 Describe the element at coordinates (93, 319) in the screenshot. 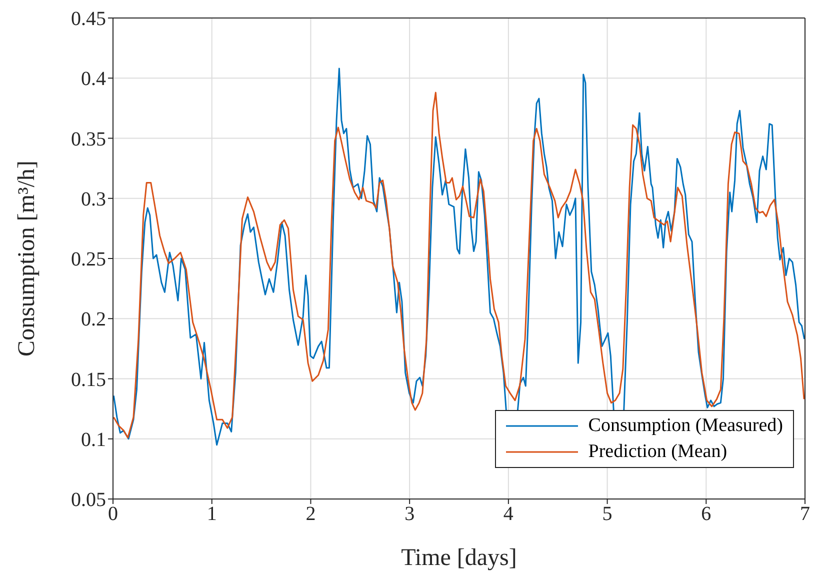

I see `y-tick-label: 0.2` at that location.